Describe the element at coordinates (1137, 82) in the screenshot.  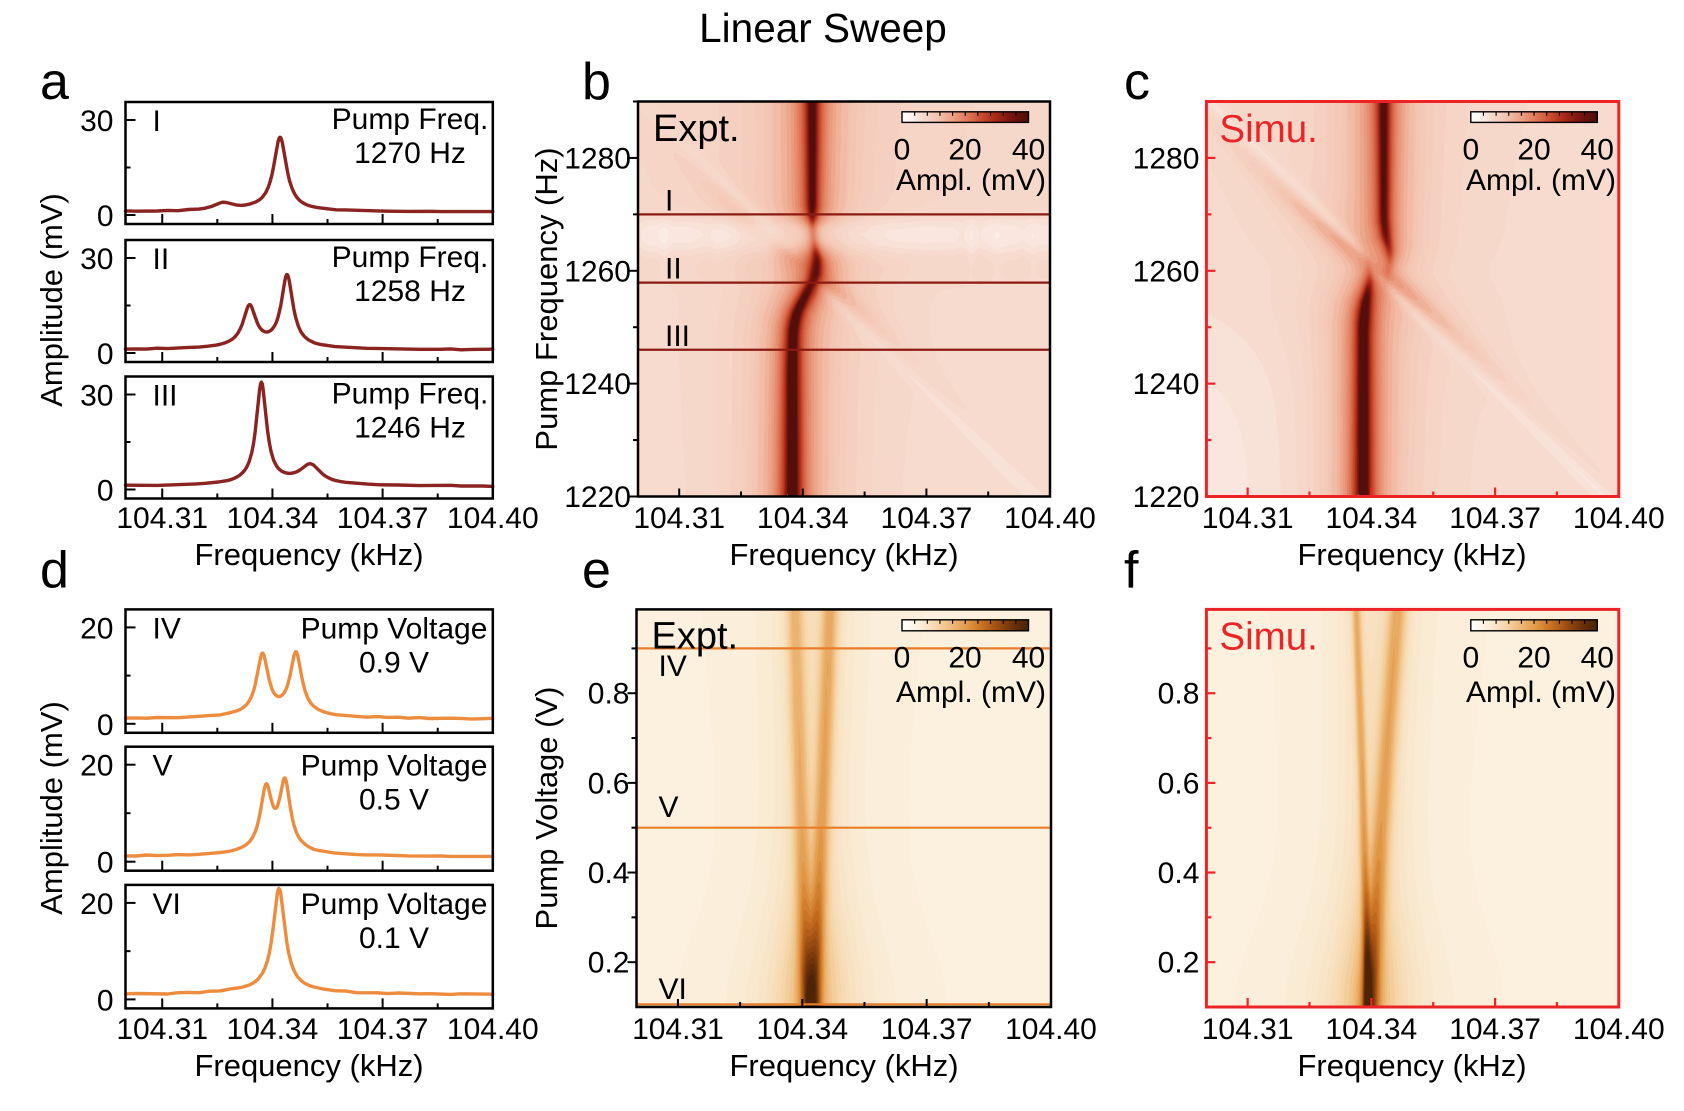
I see `svg-text: c` at that location.